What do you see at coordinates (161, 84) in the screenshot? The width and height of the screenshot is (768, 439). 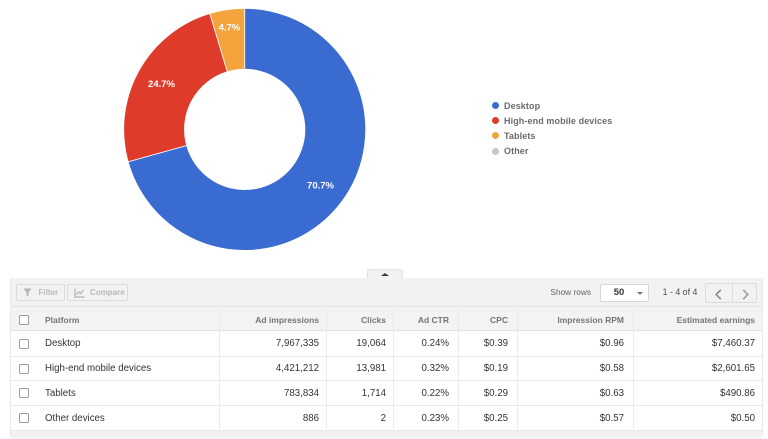 I see `svg-text: 24.7%` at bounding box center [161, 84].